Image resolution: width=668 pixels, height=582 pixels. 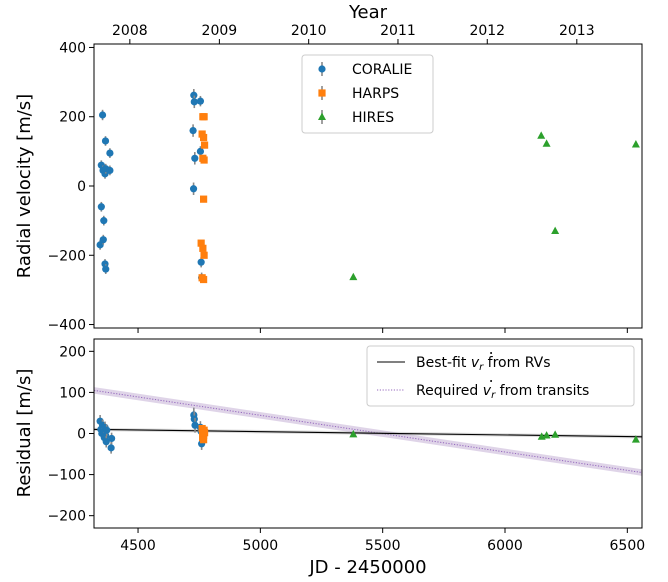 I want to click on bottom-ytick-label: −200, so click(x=67, y=517).